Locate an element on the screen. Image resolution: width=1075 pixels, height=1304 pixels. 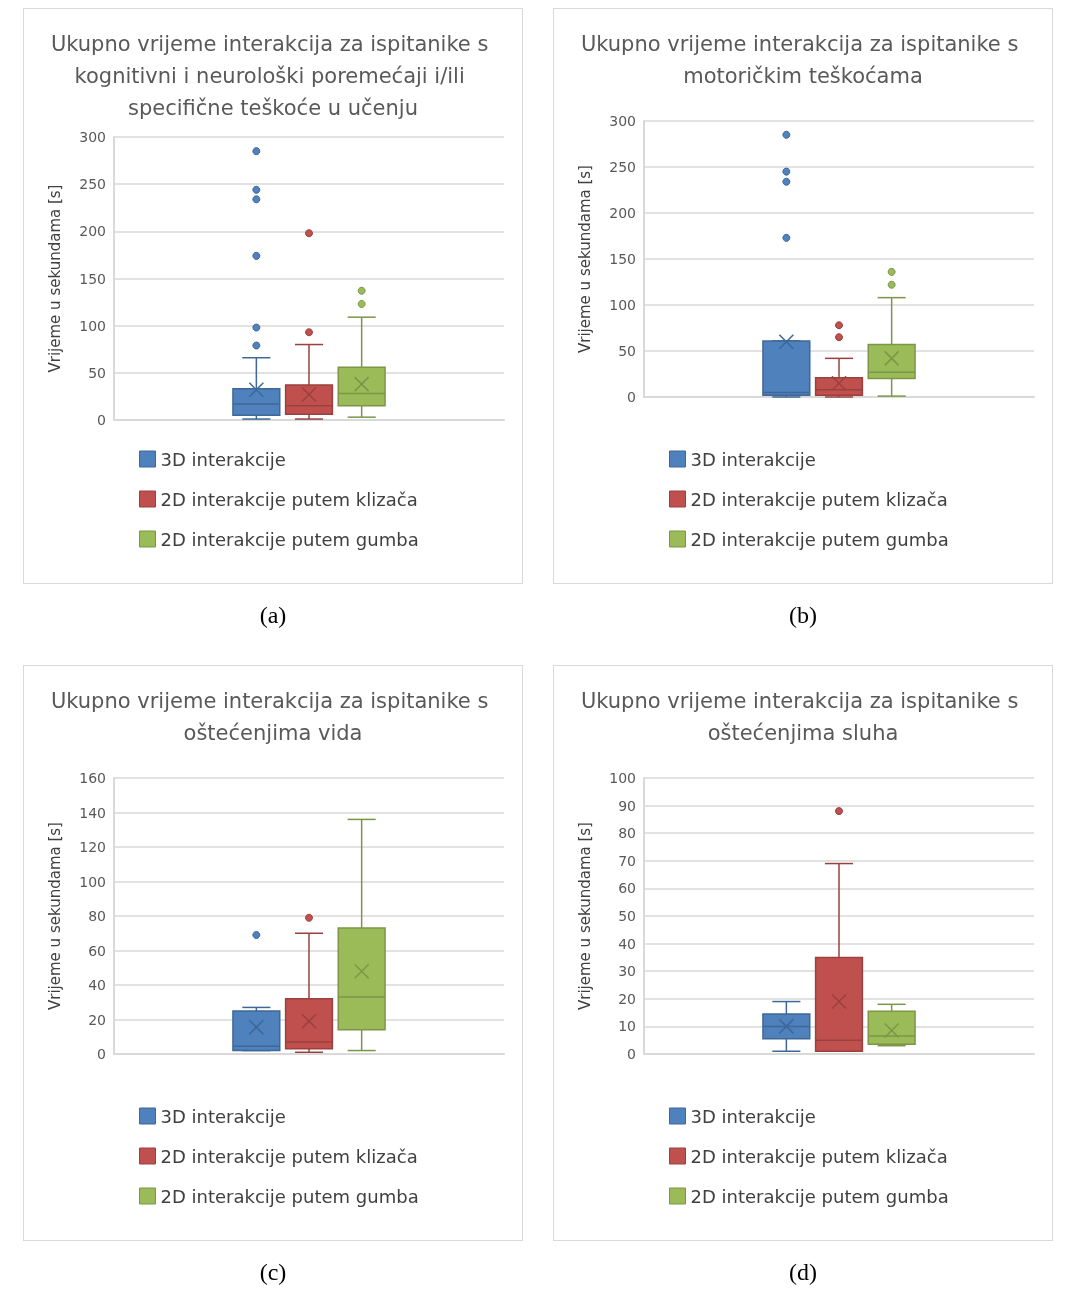
y-tick-label: 90 is located at coordinates (627, 805).